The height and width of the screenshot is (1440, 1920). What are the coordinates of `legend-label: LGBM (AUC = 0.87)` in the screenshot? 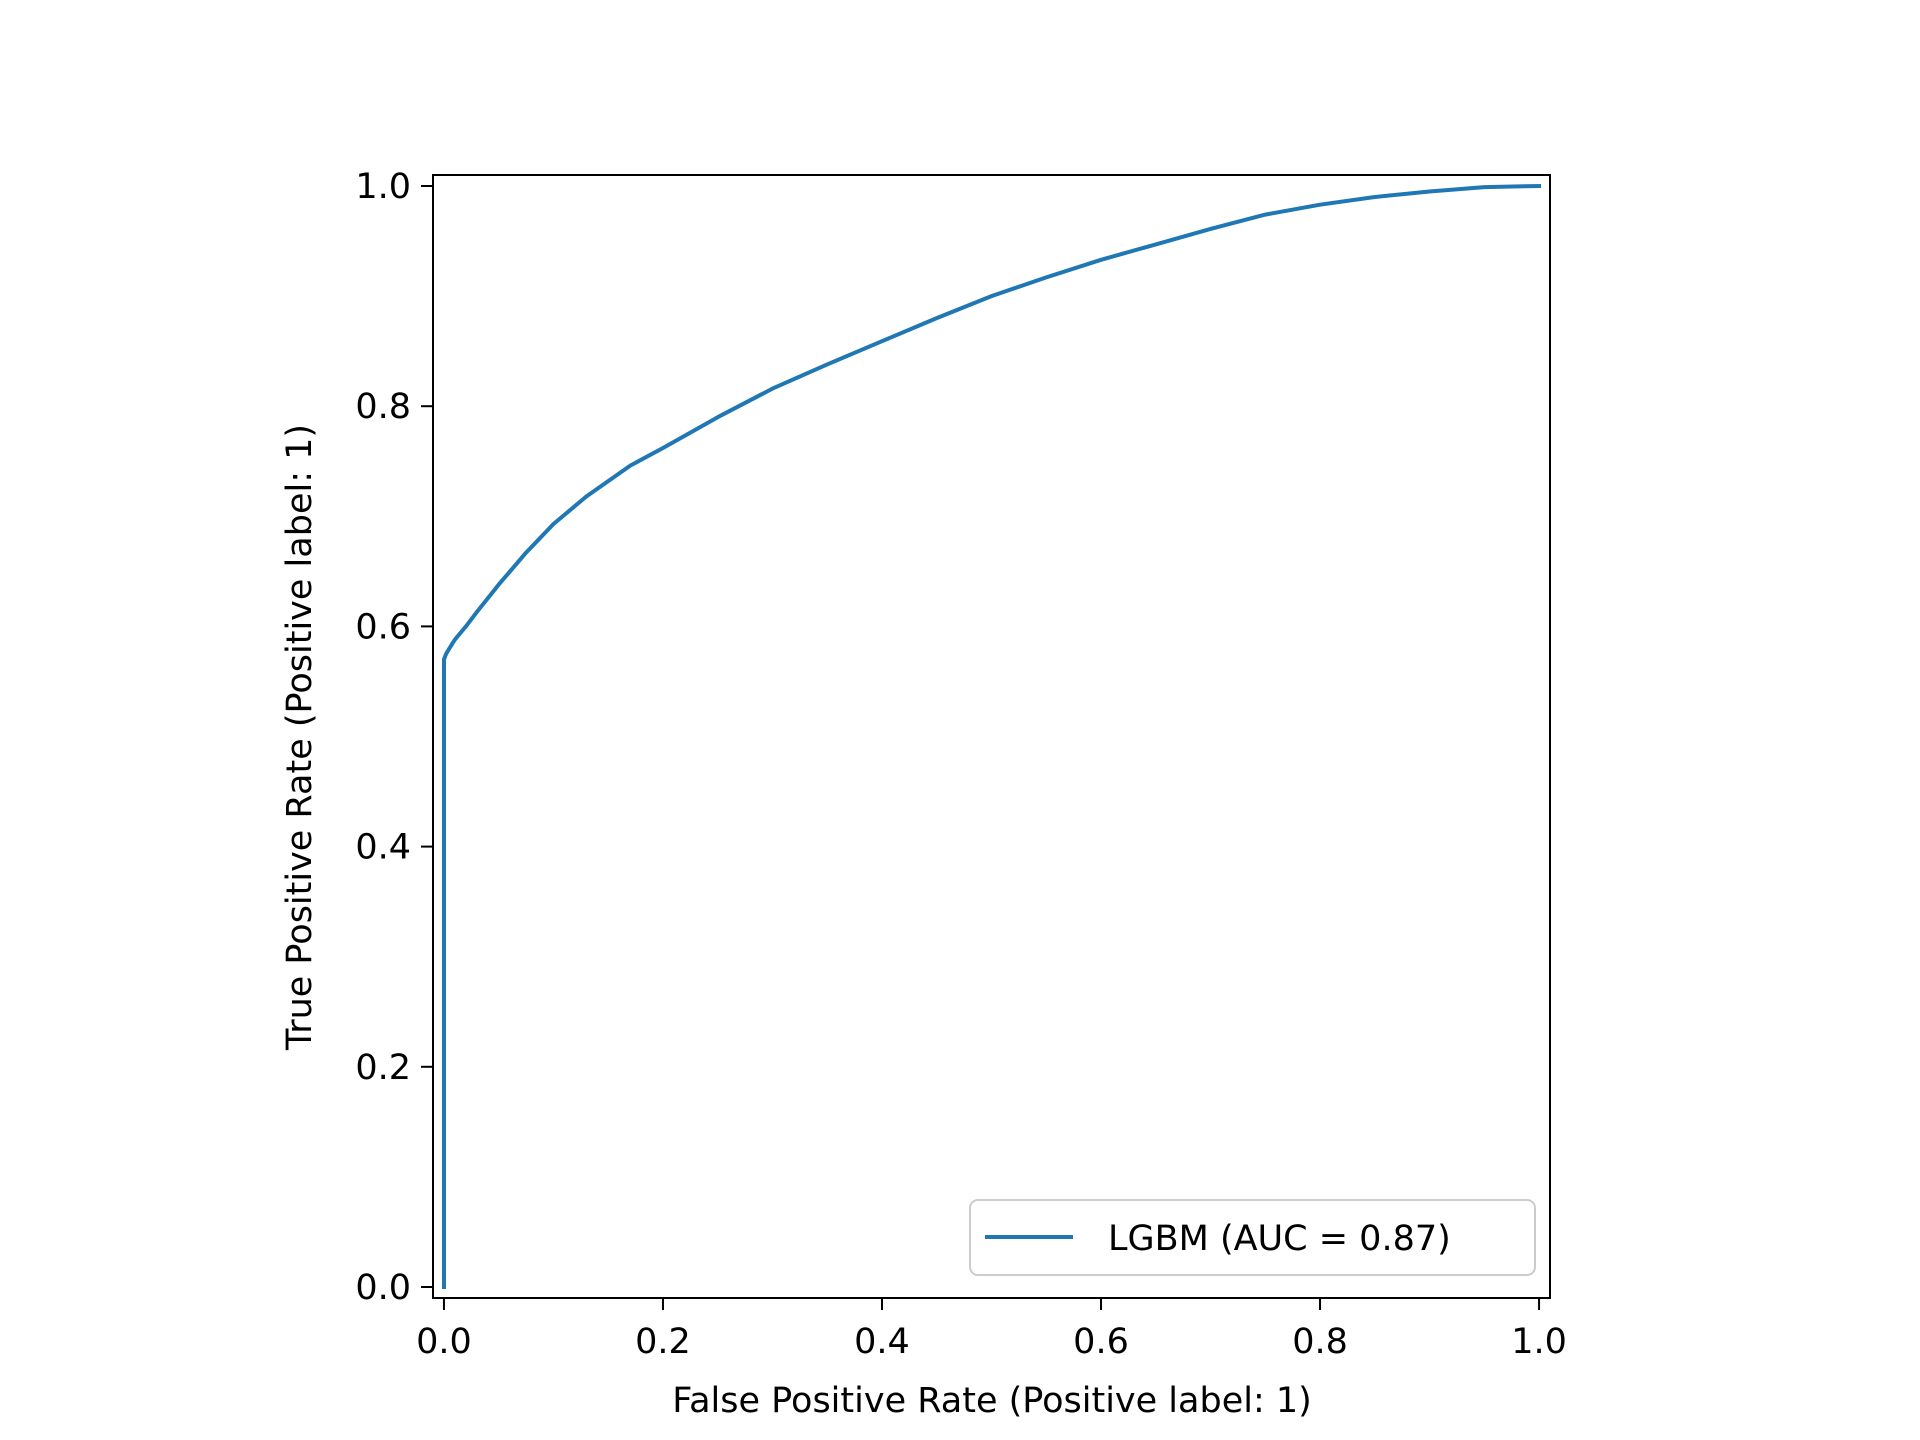 It's located at (1279, 1239).